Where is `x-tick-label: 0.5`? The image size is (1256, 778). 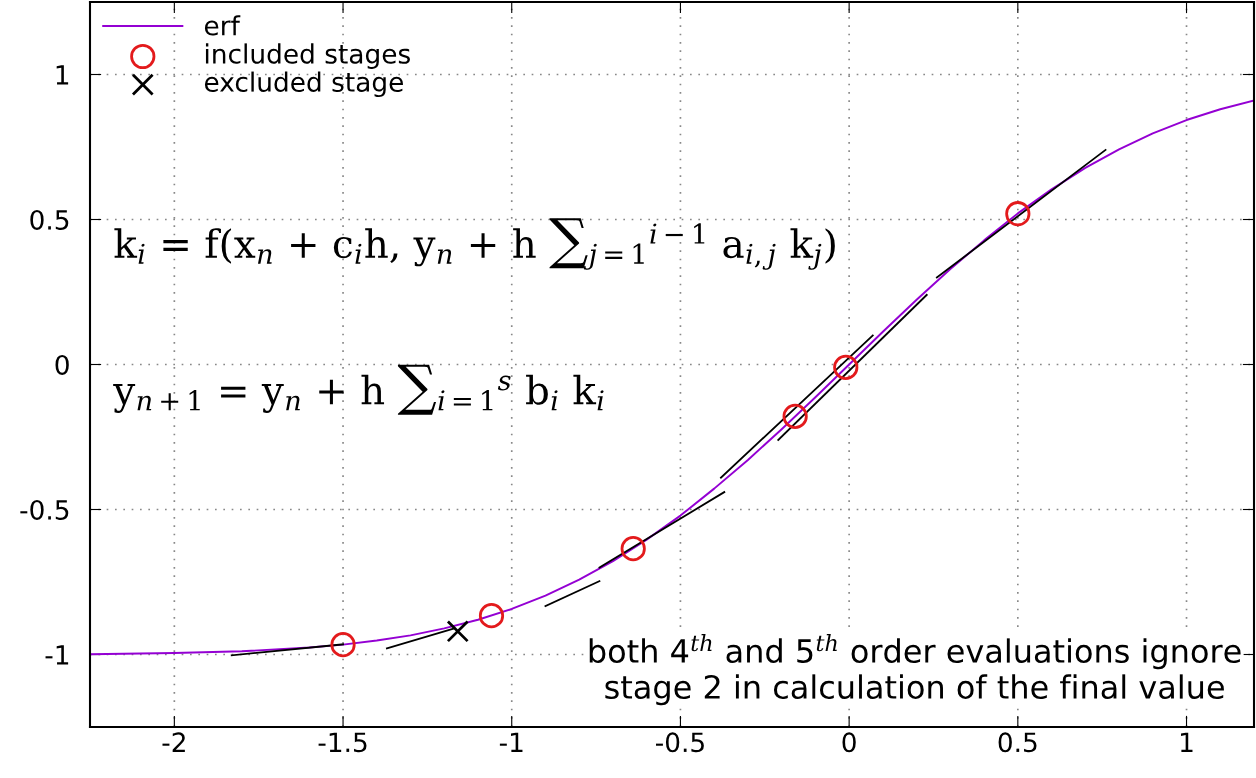 x-tick-label: 0.5 is located at coordinates (1017, 742).